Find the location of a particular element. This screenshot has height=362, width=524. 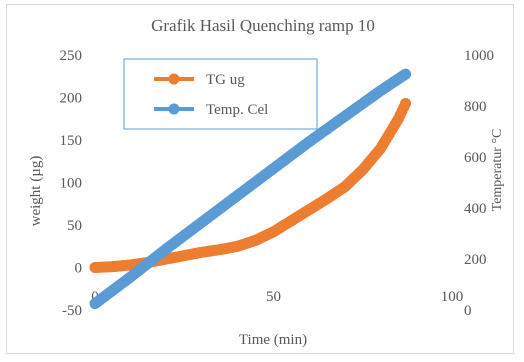

x-tick-label: 100 is located at coordinates (452, 297).